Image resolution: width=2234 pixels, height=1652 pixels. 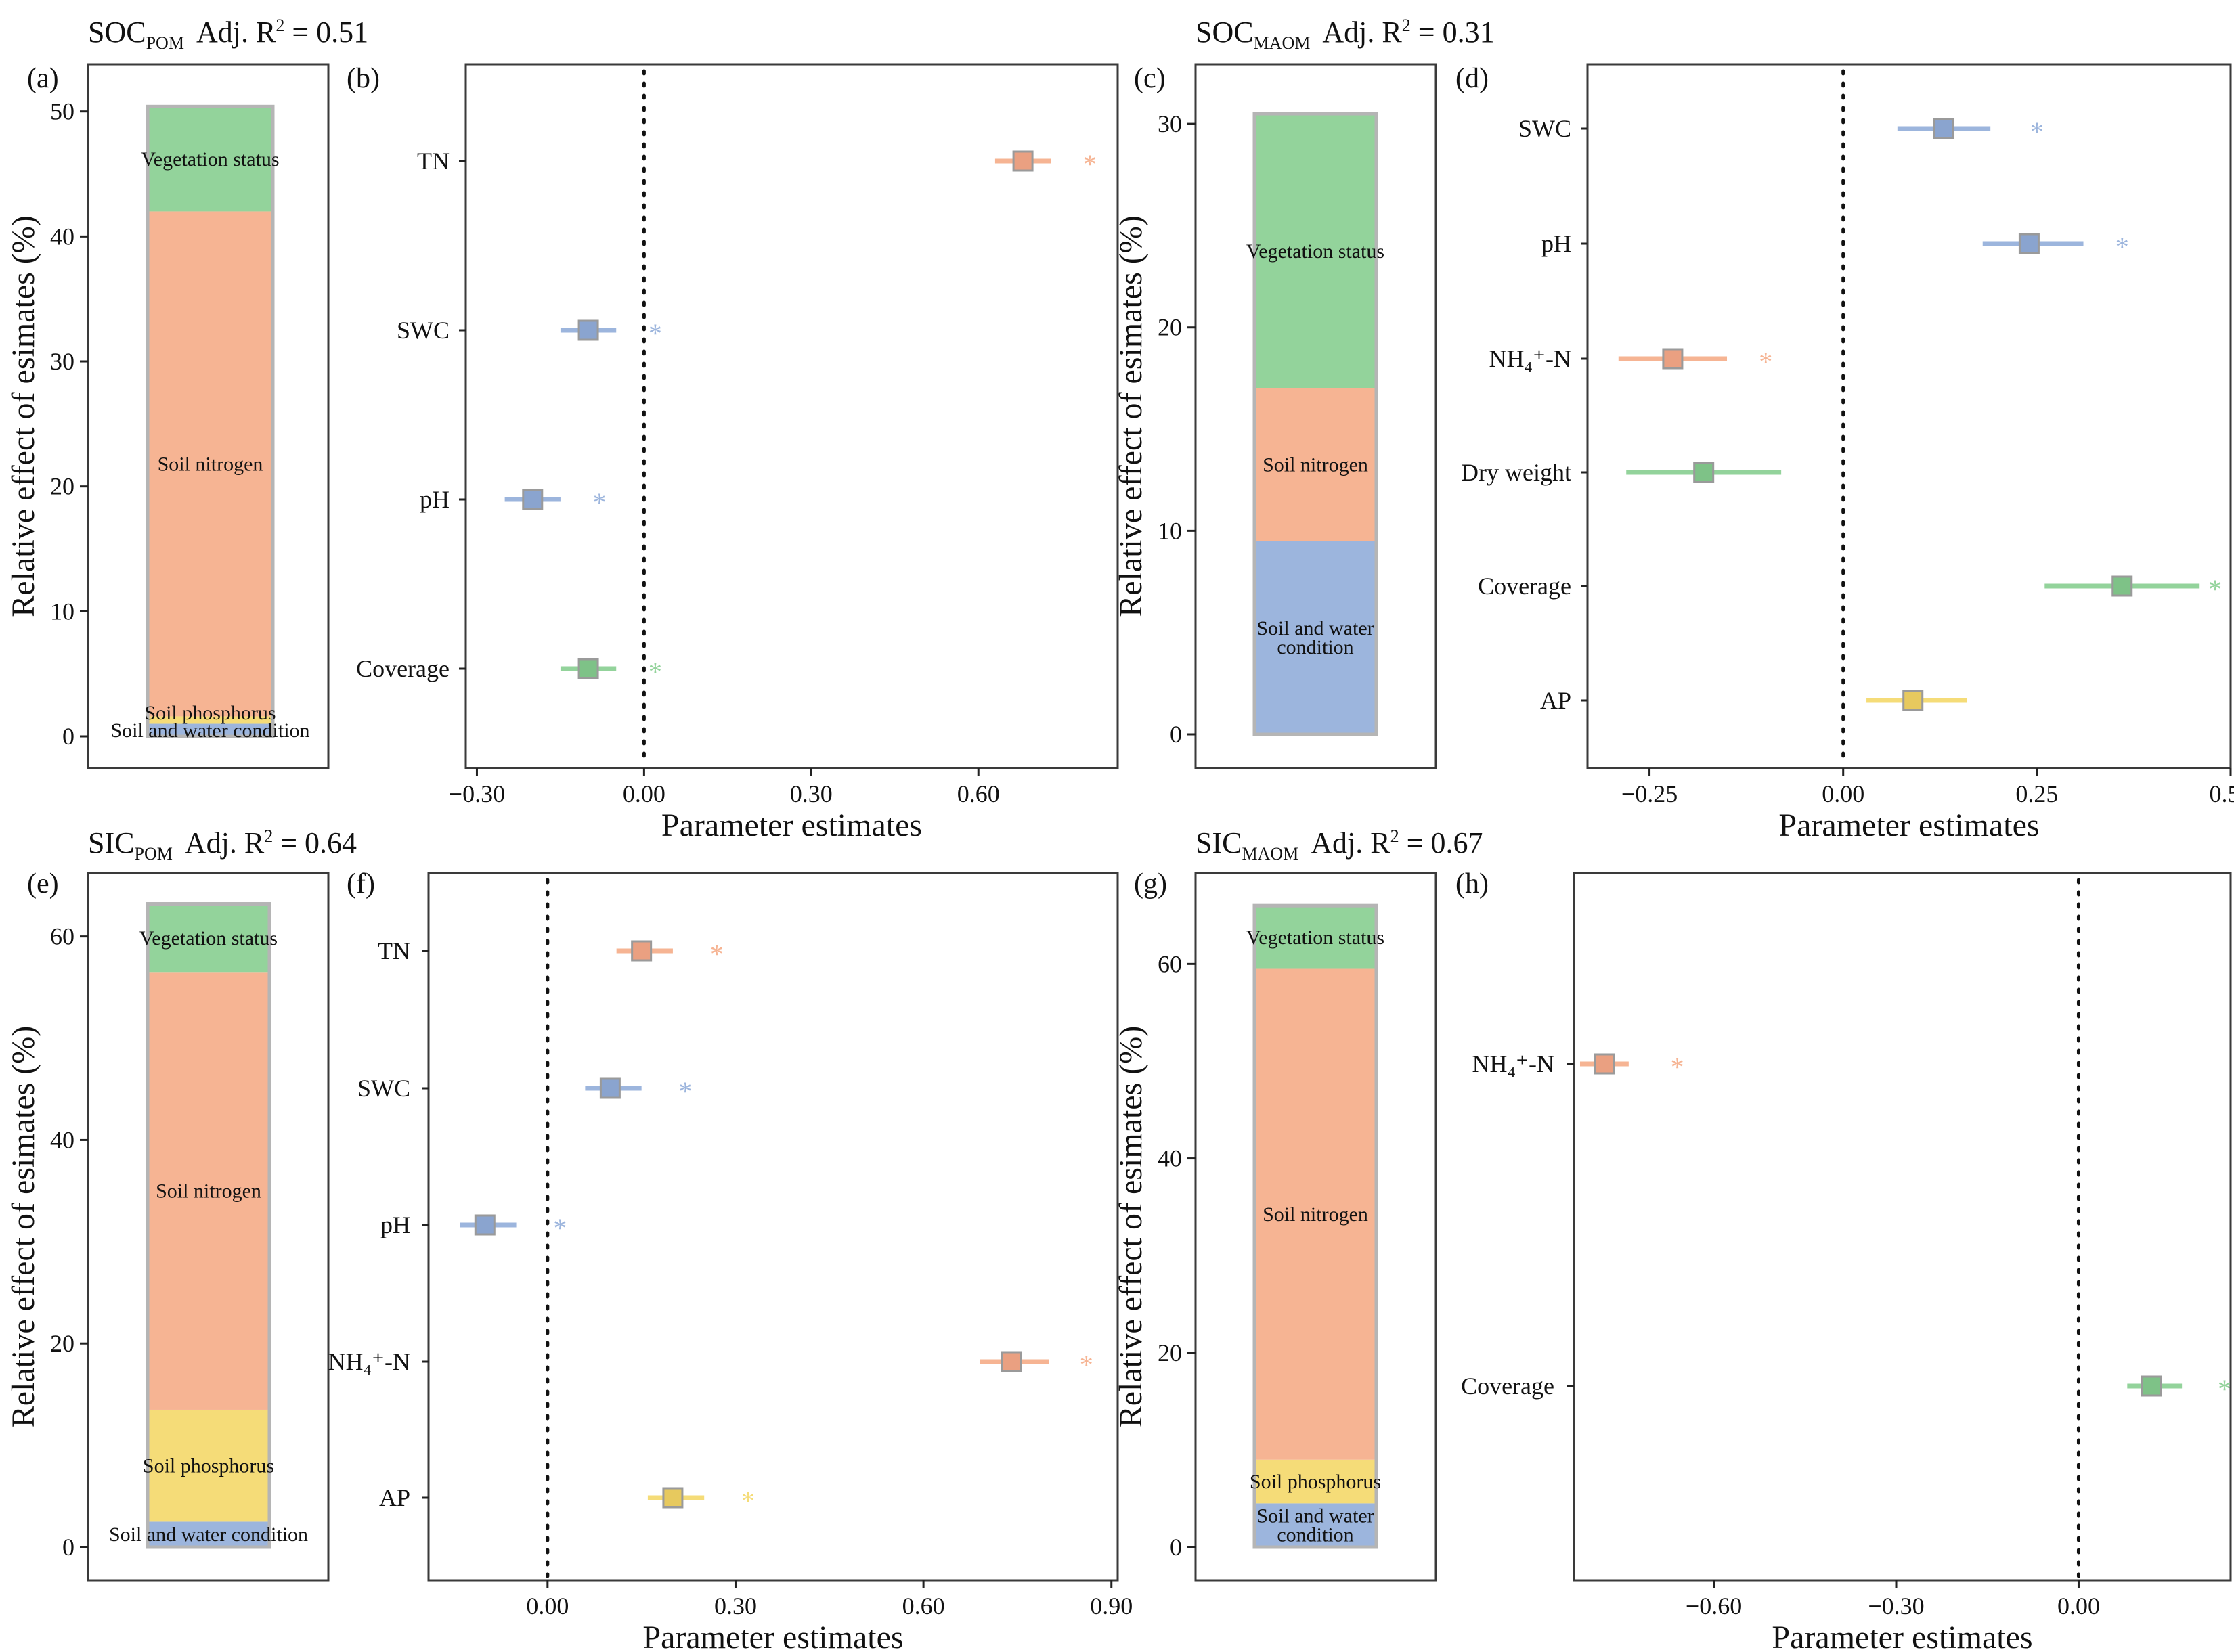 What do you see at coordinates (1150, 78) in the screenshot?
I see `panel-letter: (c)` at bounding box center [1150, 78].